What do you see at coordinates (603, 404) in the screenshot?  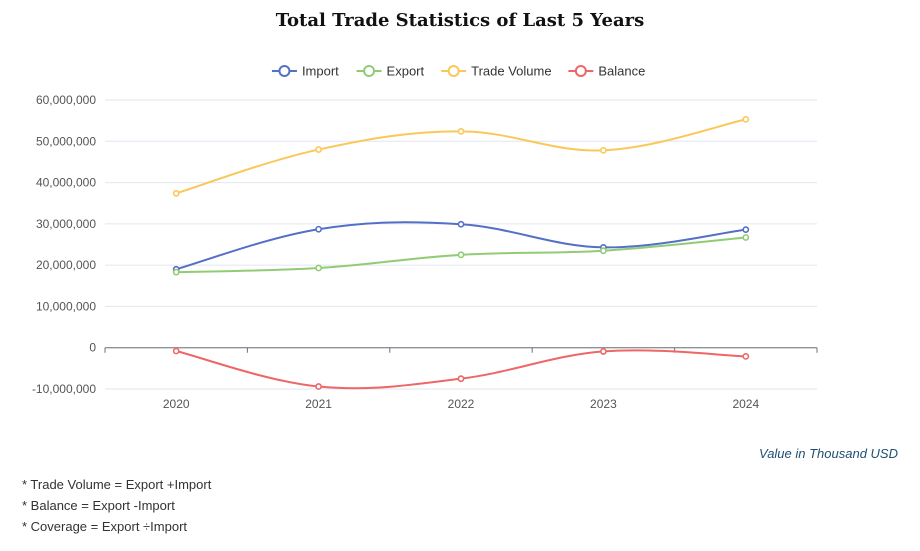 I see `x-tick-label: 2023` at bounding box center [603, 404].